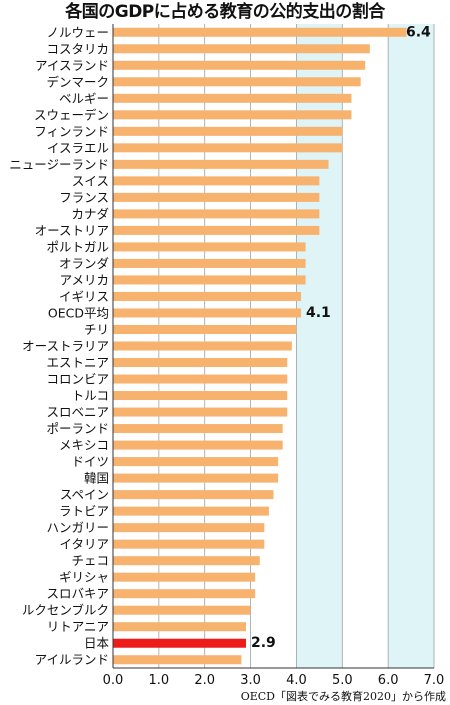  I want to click on category-label-14: オランダ, so click(84, 263).